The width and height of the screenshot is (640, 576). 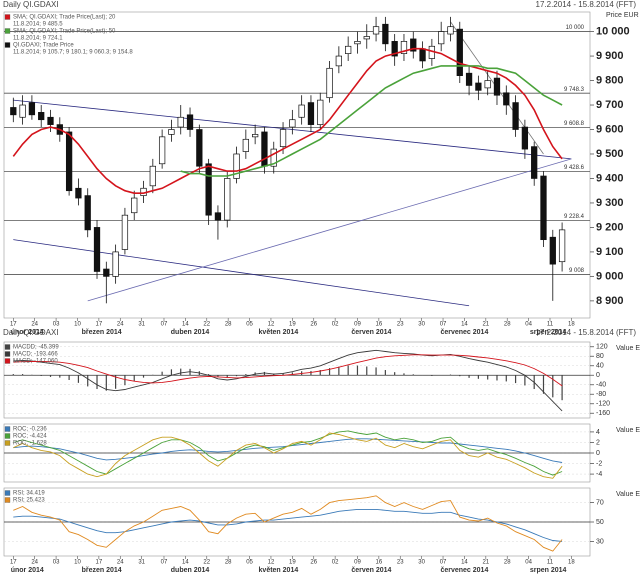 I want to click on legend-label: ROC; -1.628, so click(x=30, y=444).